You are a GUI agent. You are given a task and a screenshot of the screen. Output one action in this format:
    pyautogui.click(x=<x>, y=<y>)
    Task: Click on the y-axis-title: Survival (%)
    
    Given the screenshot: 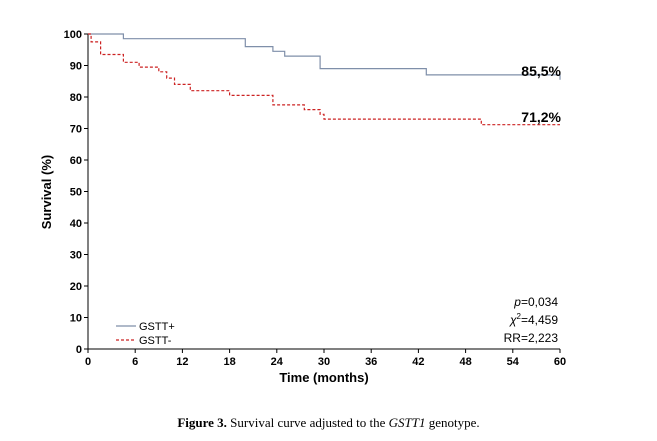 What is the action you would take?
    pyautogui.click(x=46, y=192)
    